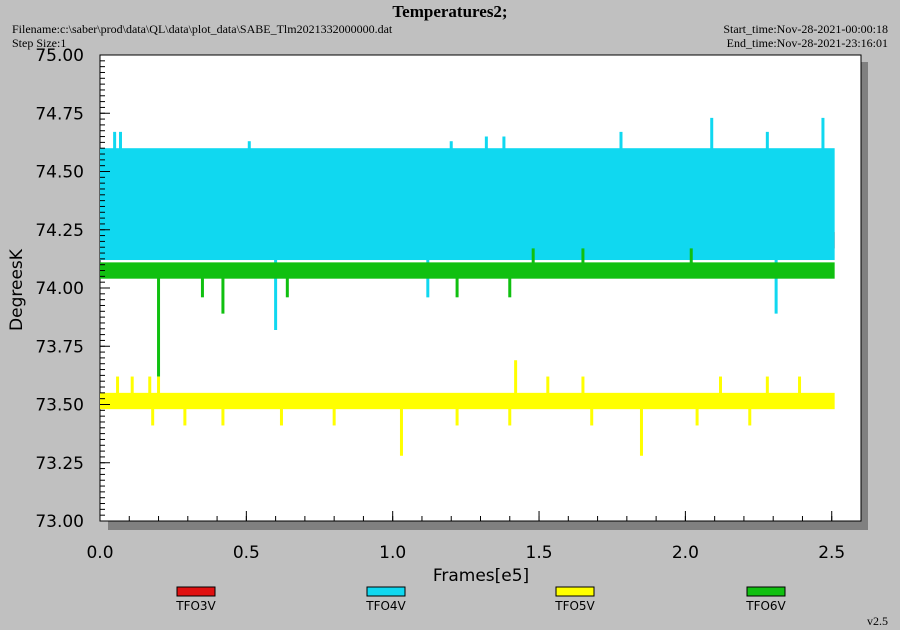  Describe the element at coordinates (59, 464) in the screenshot. I see `y-tick-label-1: 73.25` at that location.